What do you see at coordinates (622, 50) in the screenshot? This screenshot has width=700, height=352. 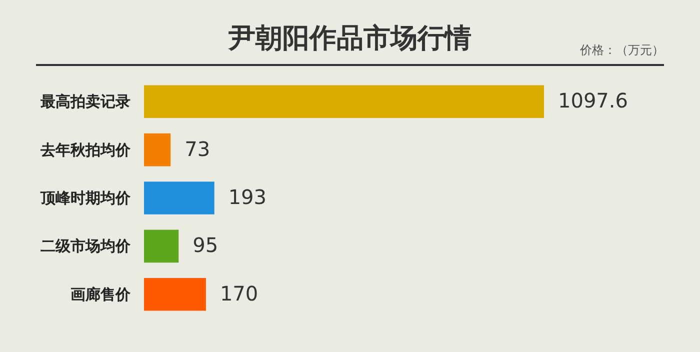 I see `text: 价格：（万元）` at bounding box center [622, 50].